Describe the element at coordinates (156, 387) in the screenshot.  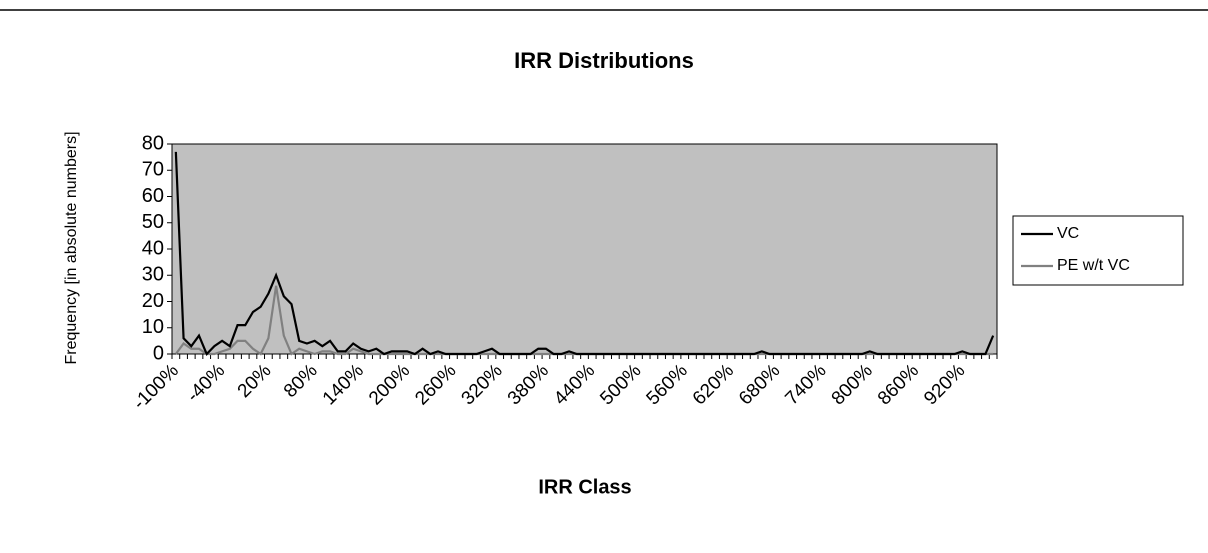
I see `x-tick-label: -100%` at that location.